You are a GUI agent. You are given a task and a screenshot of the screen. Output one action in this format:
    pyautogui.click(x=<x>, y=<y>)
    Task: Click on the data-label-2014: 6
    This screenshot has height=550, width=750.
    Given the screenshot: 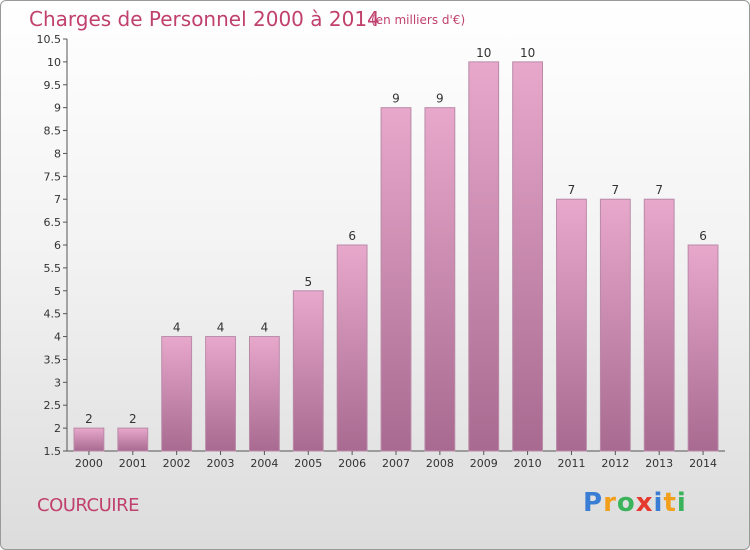 What is the action you would take?
    pyautogui.click(x=703, y=236)
    